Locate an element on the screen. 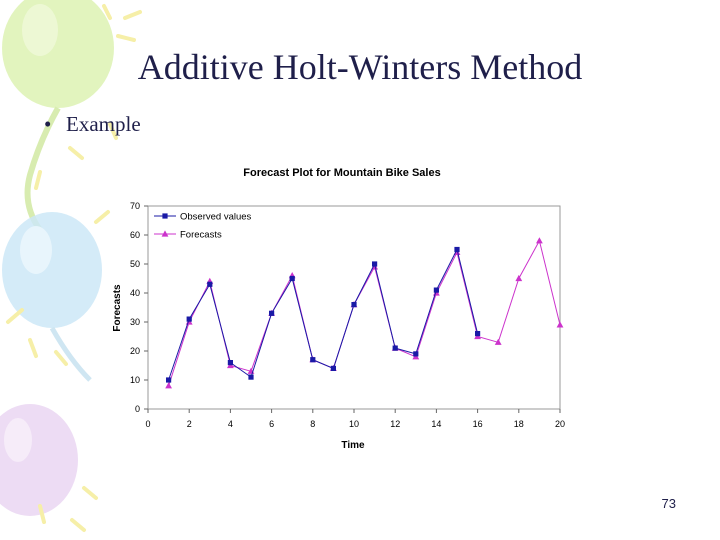 This screenshot has height=540, width=720. y-tick-label: 50 is located at coordinates (135, 264).